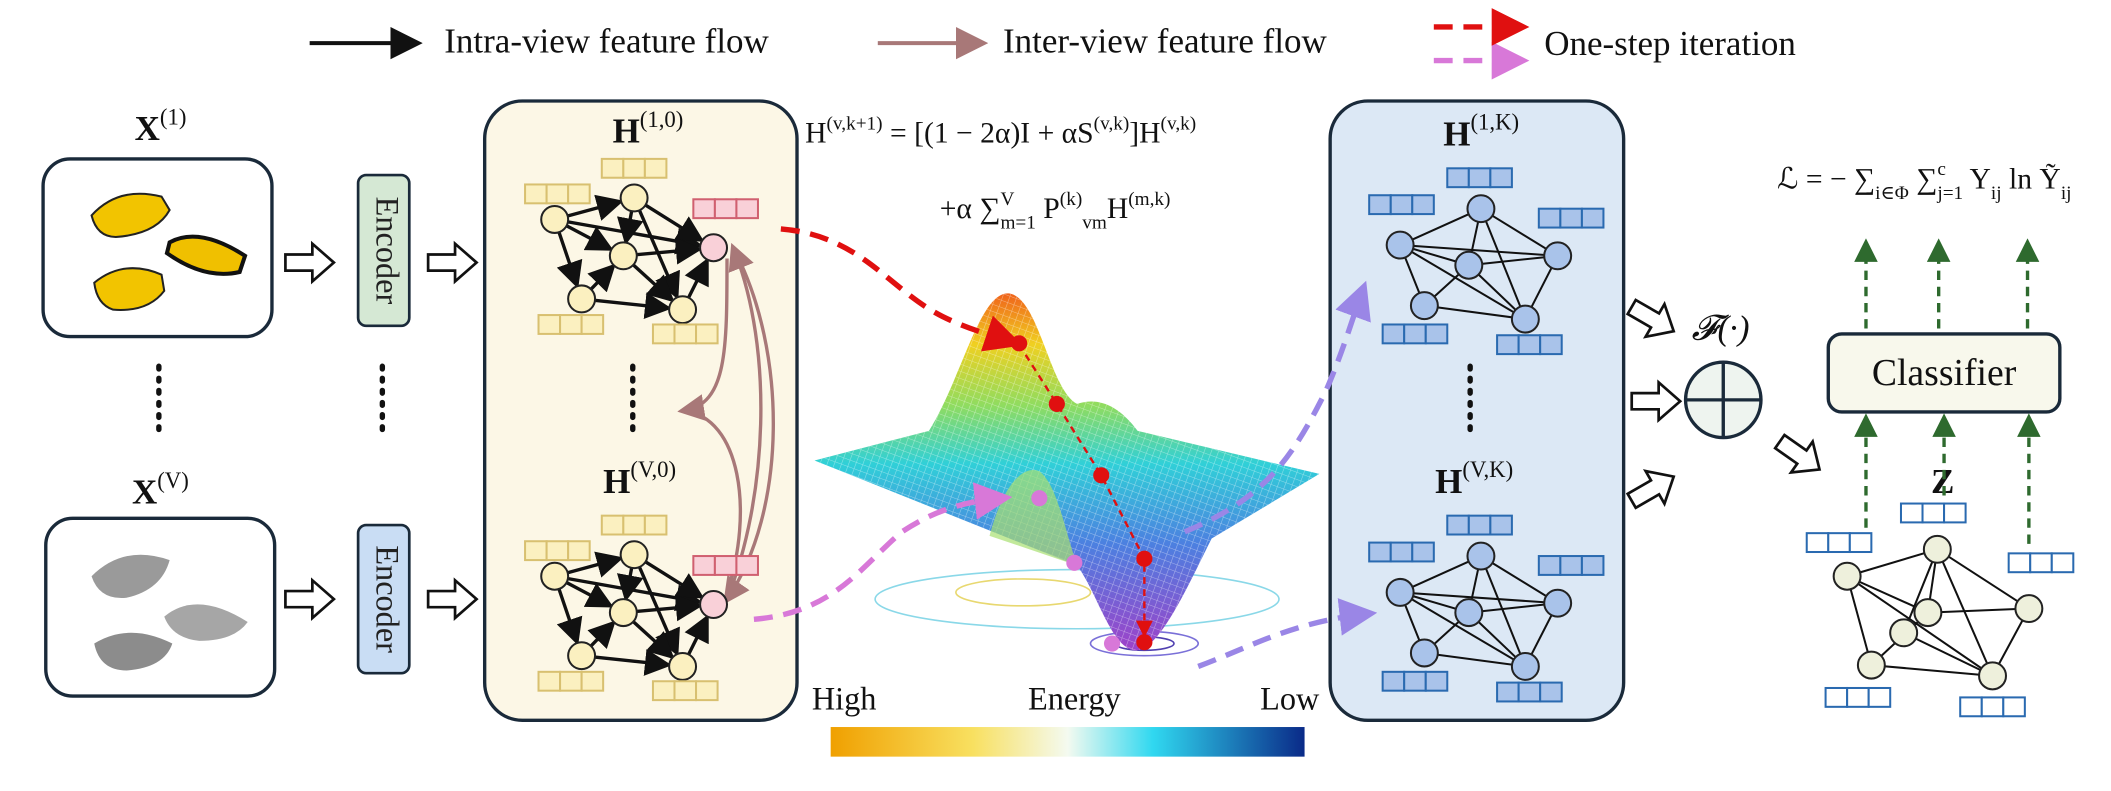 This screenshot has height=791, width=2111. What do you see at coordinates (157, 248) in the screenshot?
I see `input-box` at bounding box center [157, 248].